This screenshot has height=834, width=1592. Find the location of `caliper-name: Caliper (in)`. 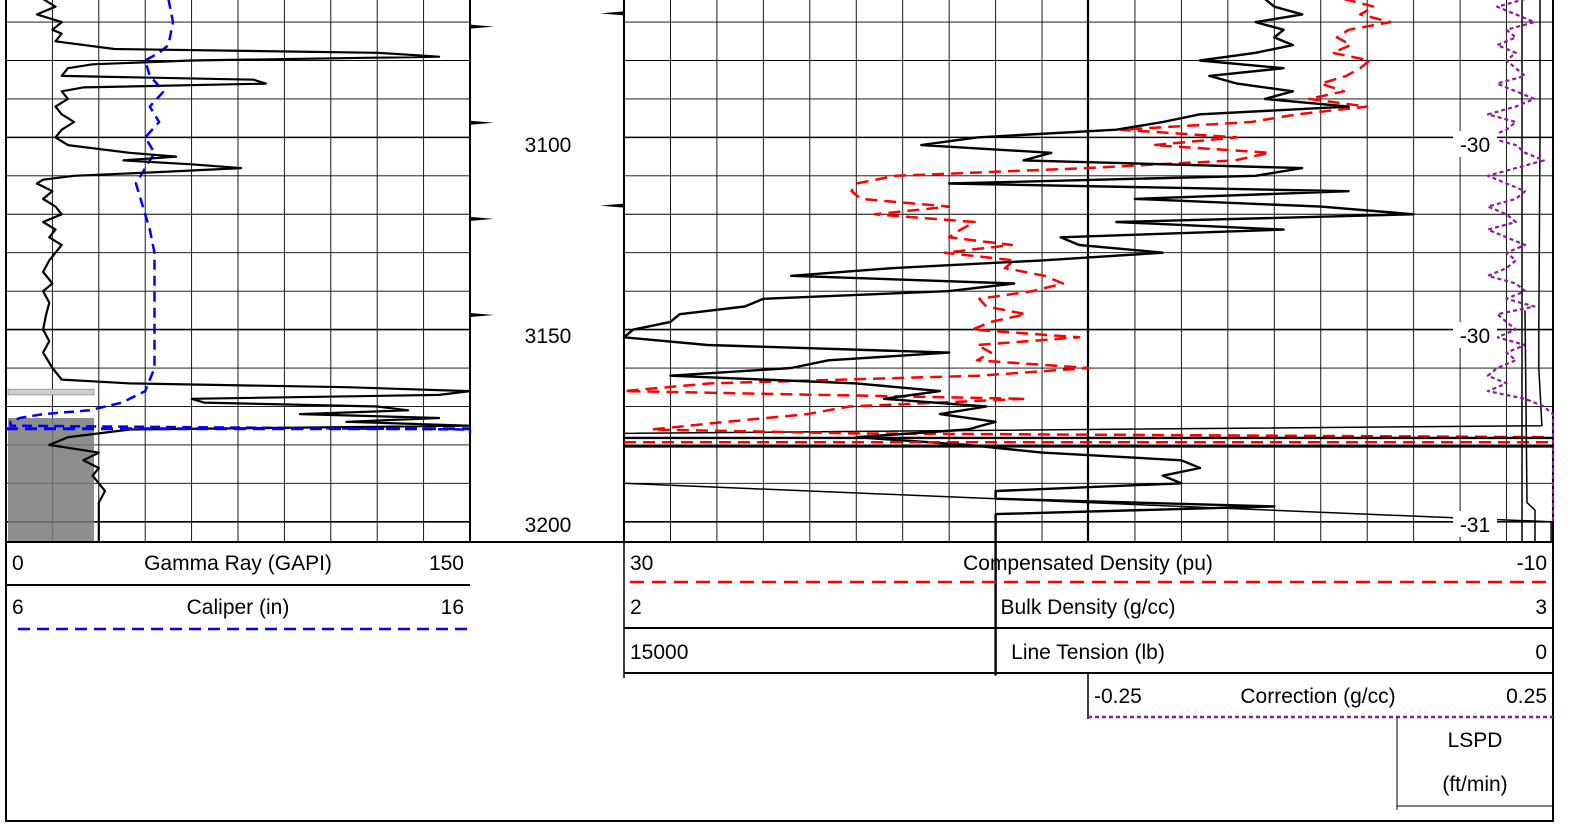

caliper-name: Caliper (in) is located at coordinates (238, 607).